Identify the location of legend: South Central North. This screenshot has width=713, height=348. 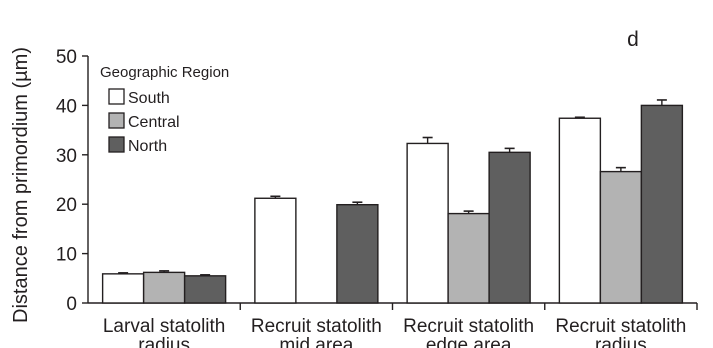
(144, 121).